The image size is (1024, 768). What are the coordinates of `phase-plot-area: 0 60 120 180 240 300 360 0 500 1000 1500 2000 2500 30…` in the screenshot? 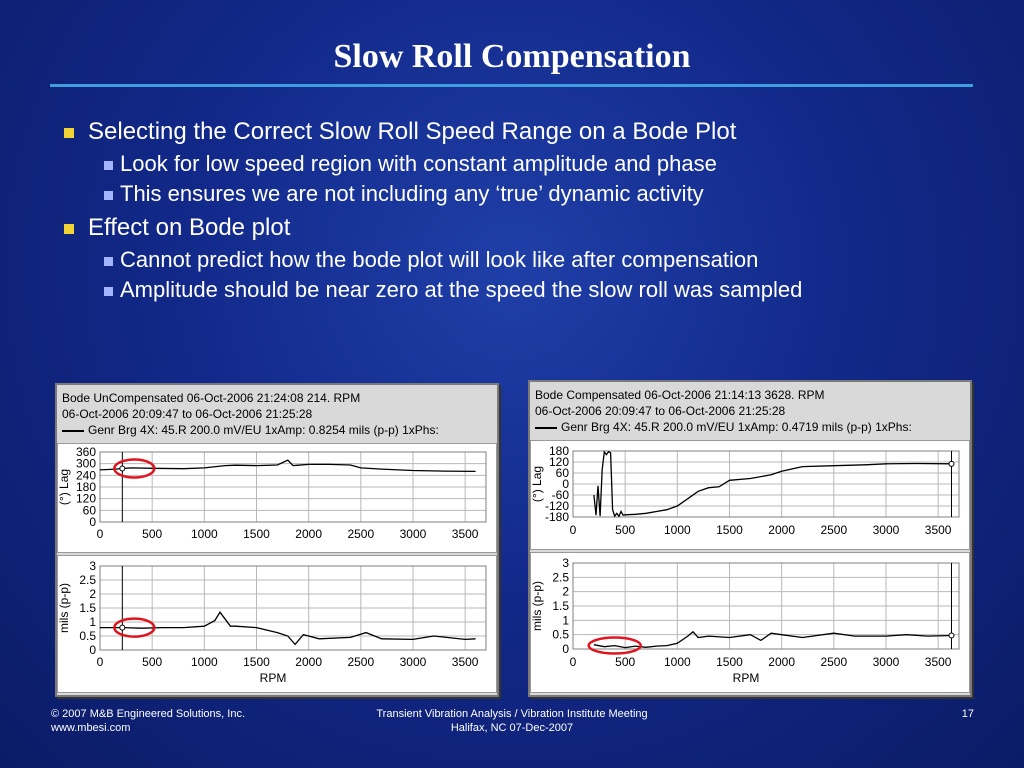 It's located at (277, 498).